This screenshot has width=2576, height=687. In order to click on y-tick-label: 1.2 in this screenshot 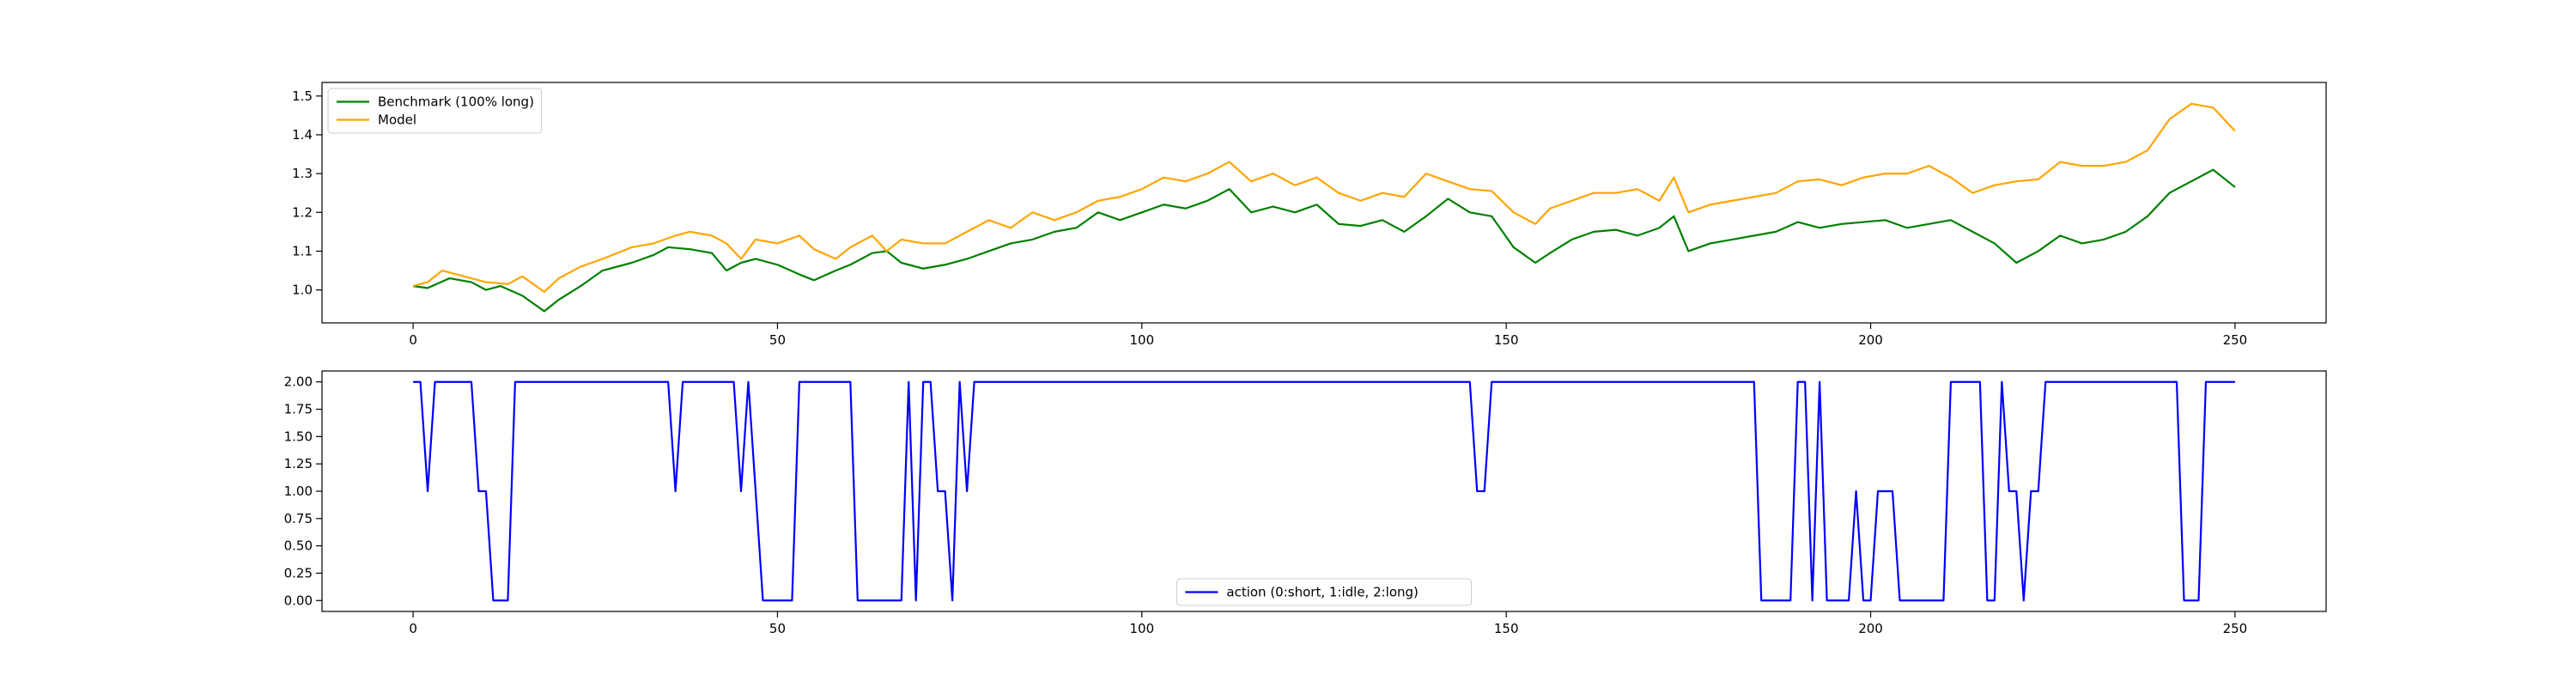, I will do `click(302, 212)`.